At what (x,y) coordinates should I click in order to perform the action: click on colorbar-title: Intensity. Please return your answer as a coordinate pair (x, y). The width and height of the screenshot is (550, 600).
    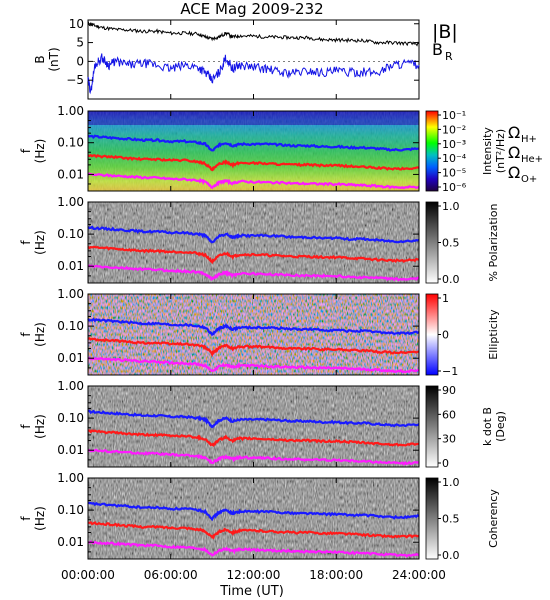
    Looking at the image, I should click on (487, 151).